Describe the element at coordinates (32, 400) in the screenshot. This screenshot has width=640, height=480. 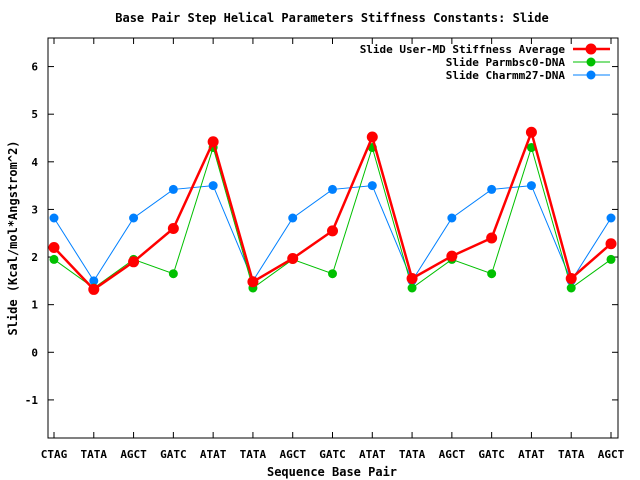
I see `y-tick-label: -1` at that location.